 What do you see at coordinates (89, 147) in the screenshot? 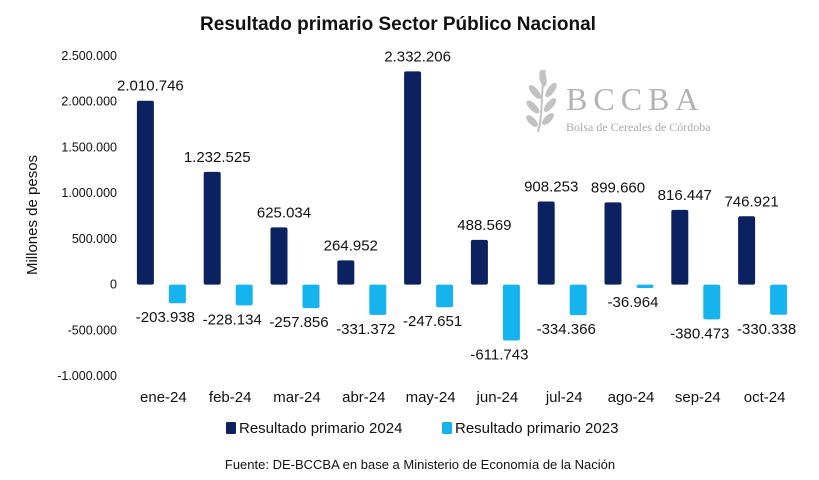
I see `y-tick-label: 1.500.000` at bounding box center [89, 147].